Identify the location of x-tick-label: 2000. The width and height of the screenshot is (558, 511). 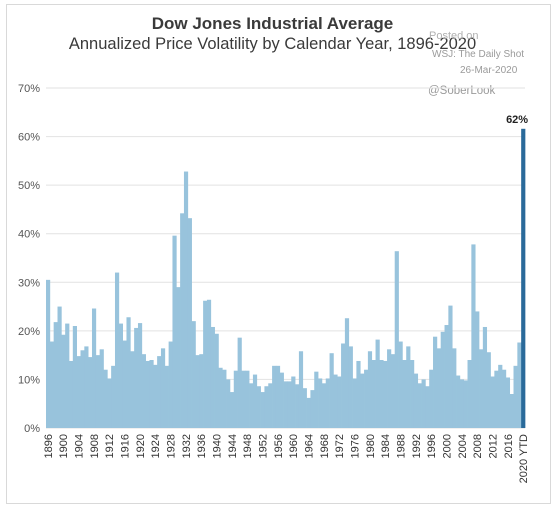
(447, 446).